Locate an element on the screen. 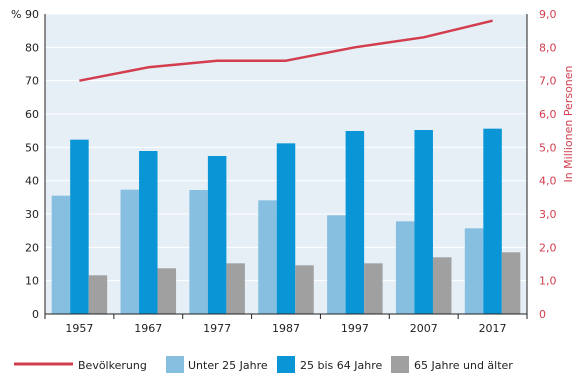 This screenshot has height=381, width=583. left-tick-label: 90 is located at coordinates (32, 14).